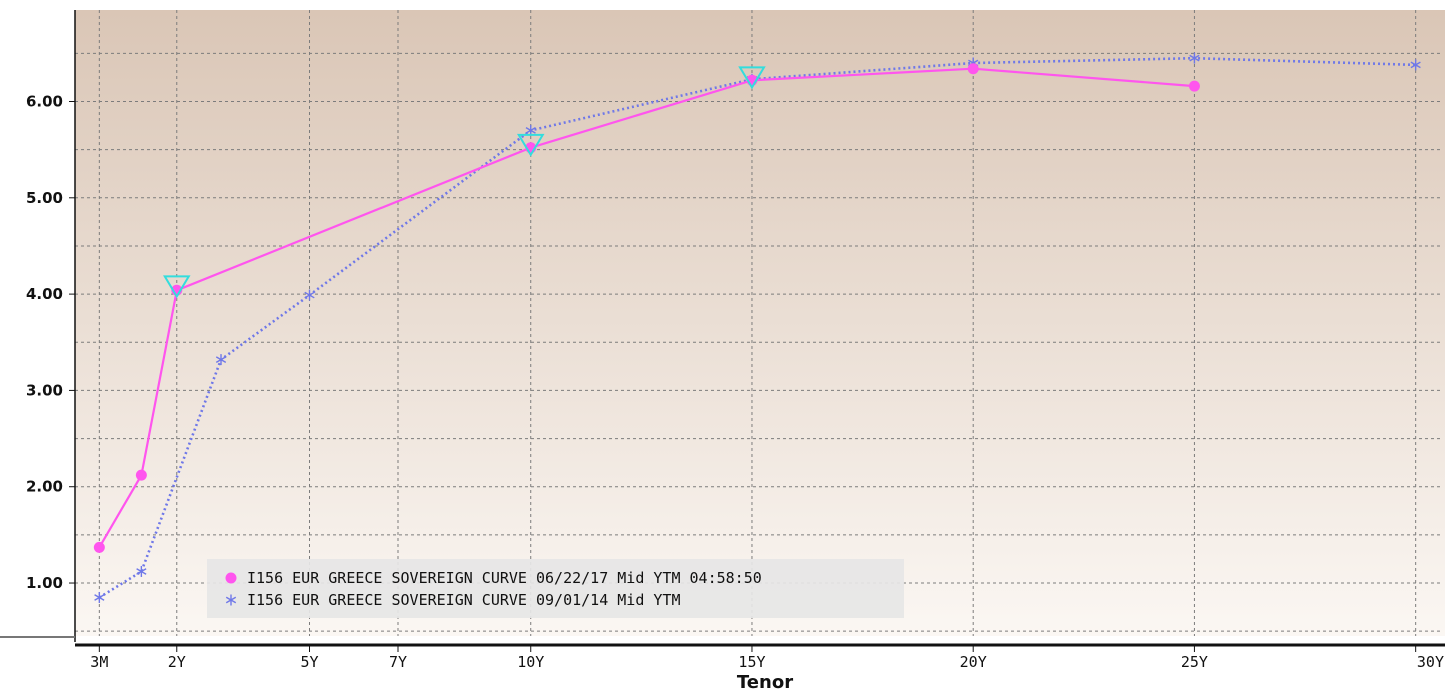 The image size is (1445, 692). Describe the element at coordinates (1430, 662) in the screenshot. I see `x-tick-label: 30Y` at that location.